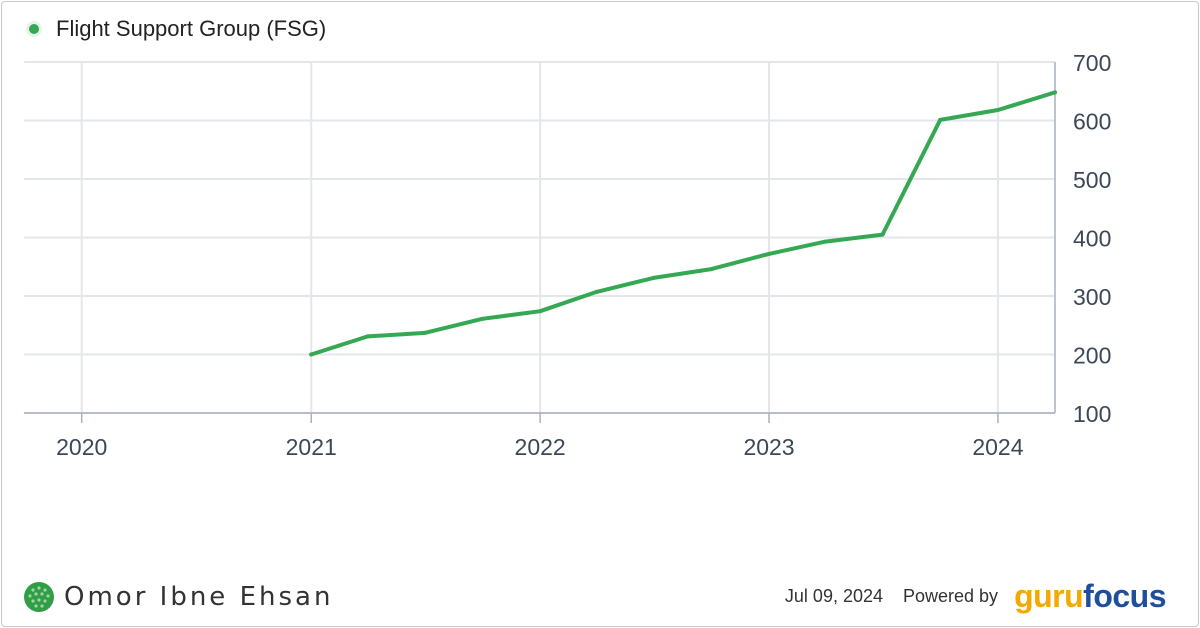 This screenshot has height=628, width=1200. What do you see at coordinates (1092, 297) in the screenshot?
I see `y-tick-label: 300` at bounding box center [1092, 297].